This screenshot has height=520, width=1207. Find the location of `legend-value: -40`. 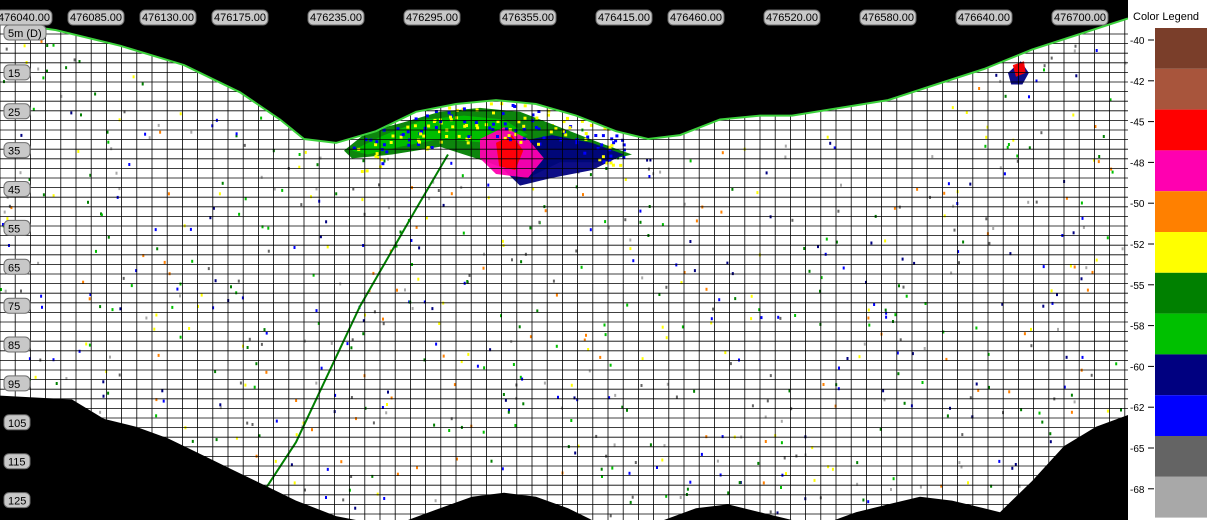

legend-value: -40 is located at coordinates (1137, 41).